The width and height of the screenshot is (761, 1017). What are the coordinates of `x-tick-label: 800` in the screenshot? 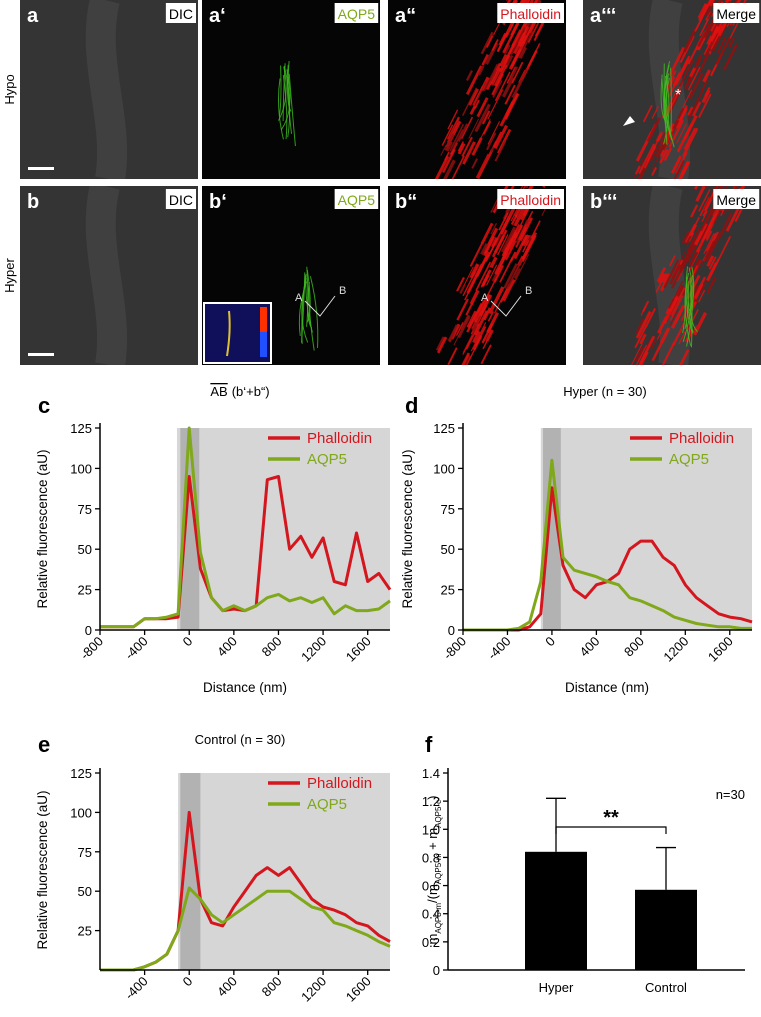 It's located at (272, 987).